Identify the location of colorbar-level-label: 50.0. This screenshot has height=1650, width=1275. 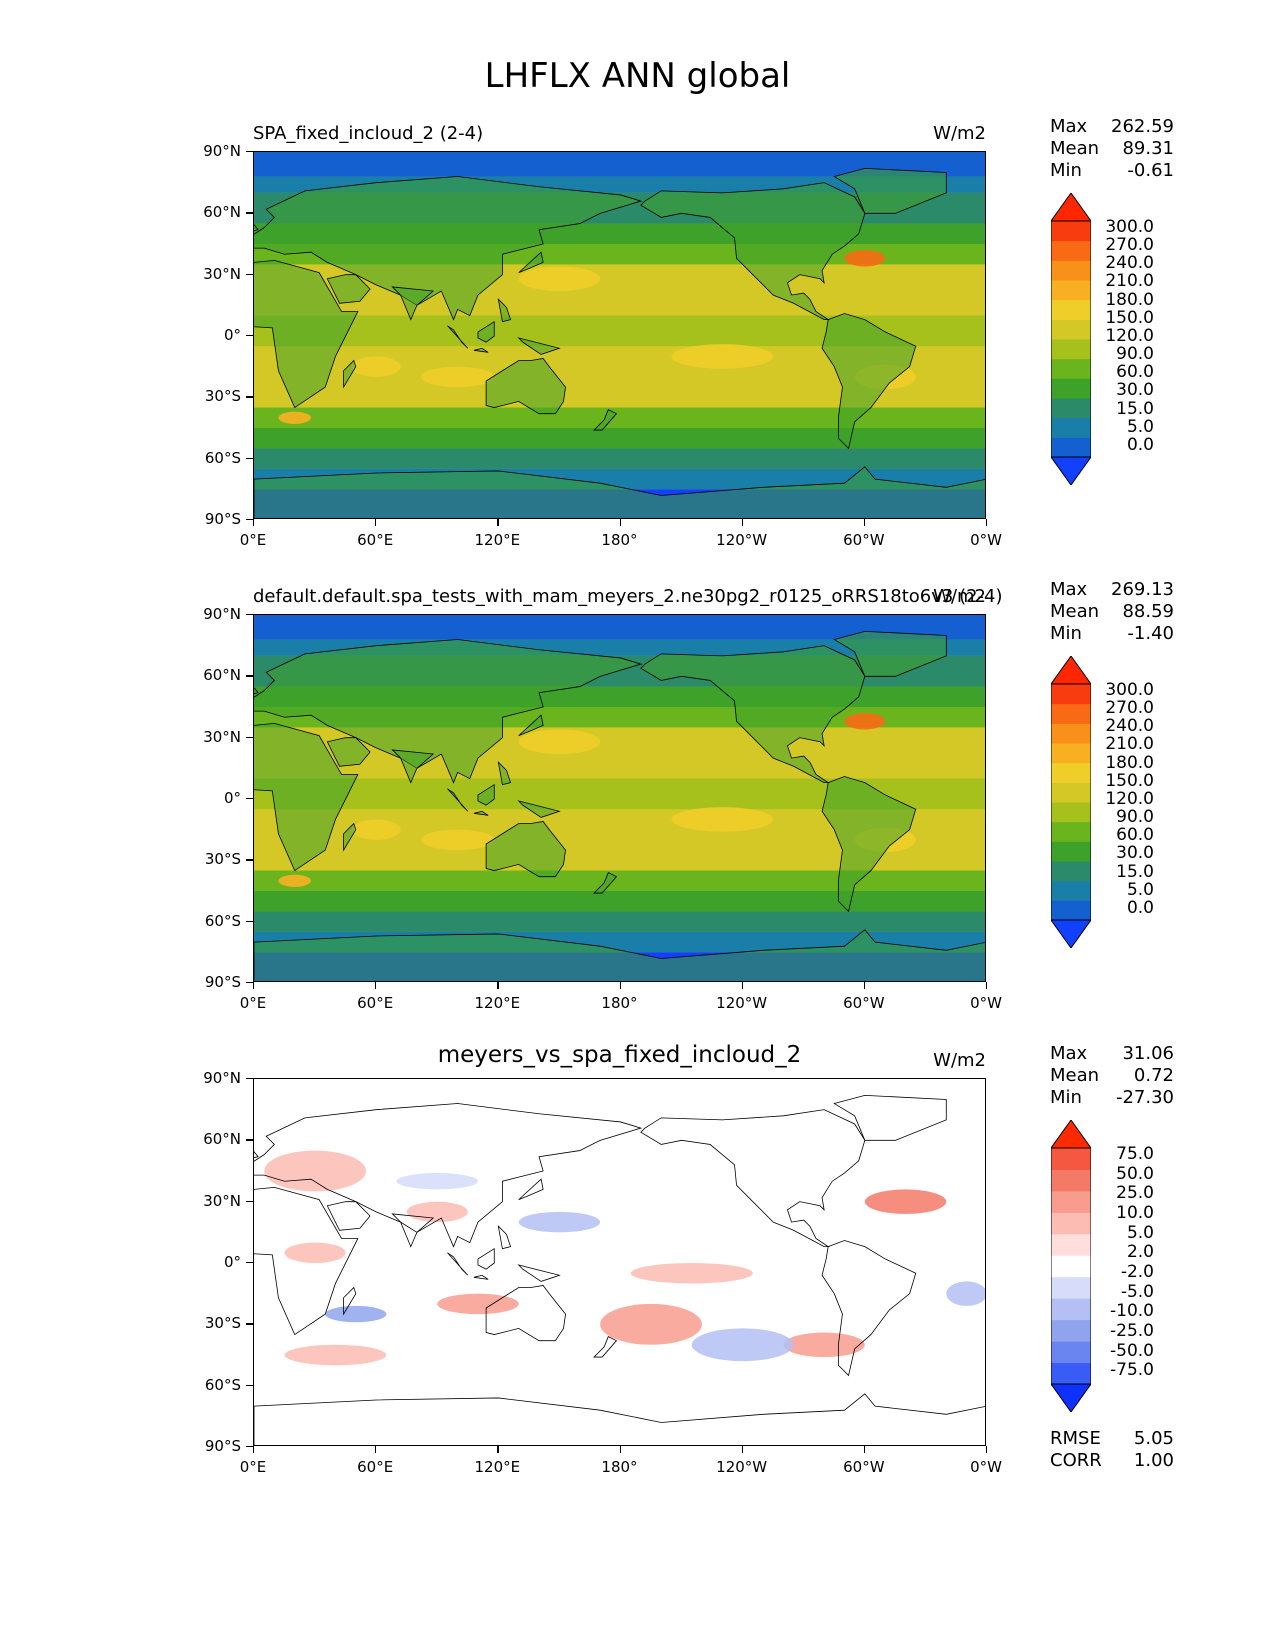
(1135, 1173).